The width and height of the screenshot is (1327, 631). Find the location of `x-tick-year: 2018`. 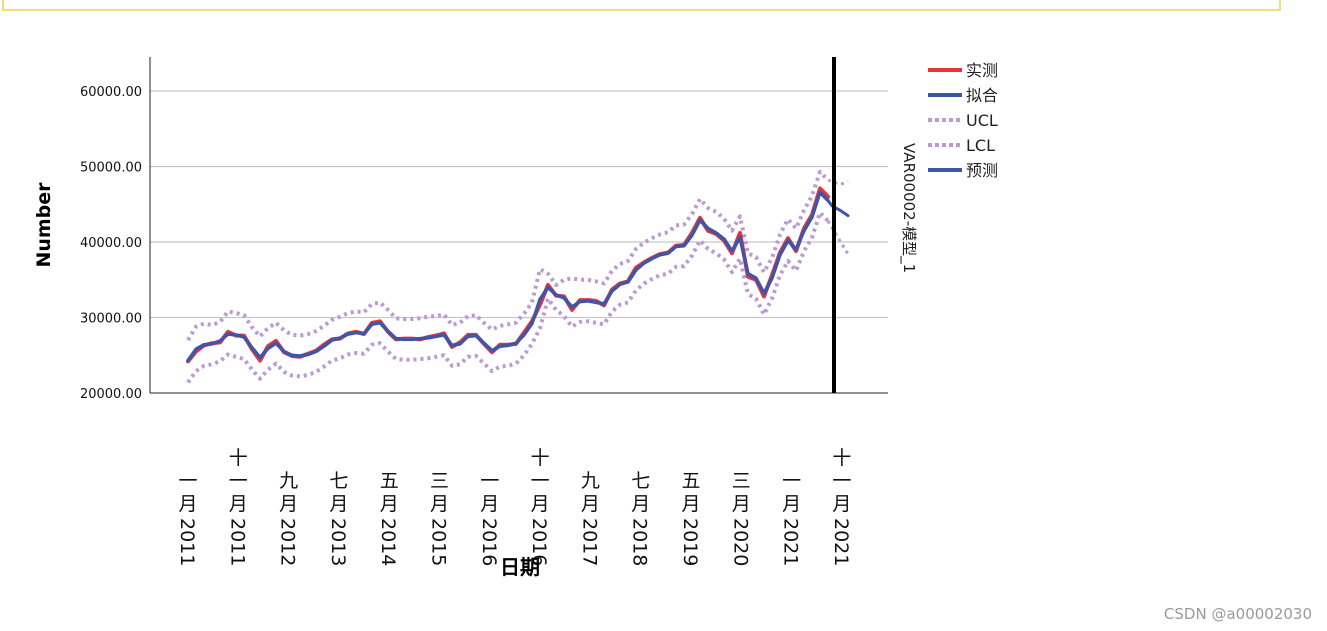

x-tick-year: 2018 is located at coordinates (640, 542).